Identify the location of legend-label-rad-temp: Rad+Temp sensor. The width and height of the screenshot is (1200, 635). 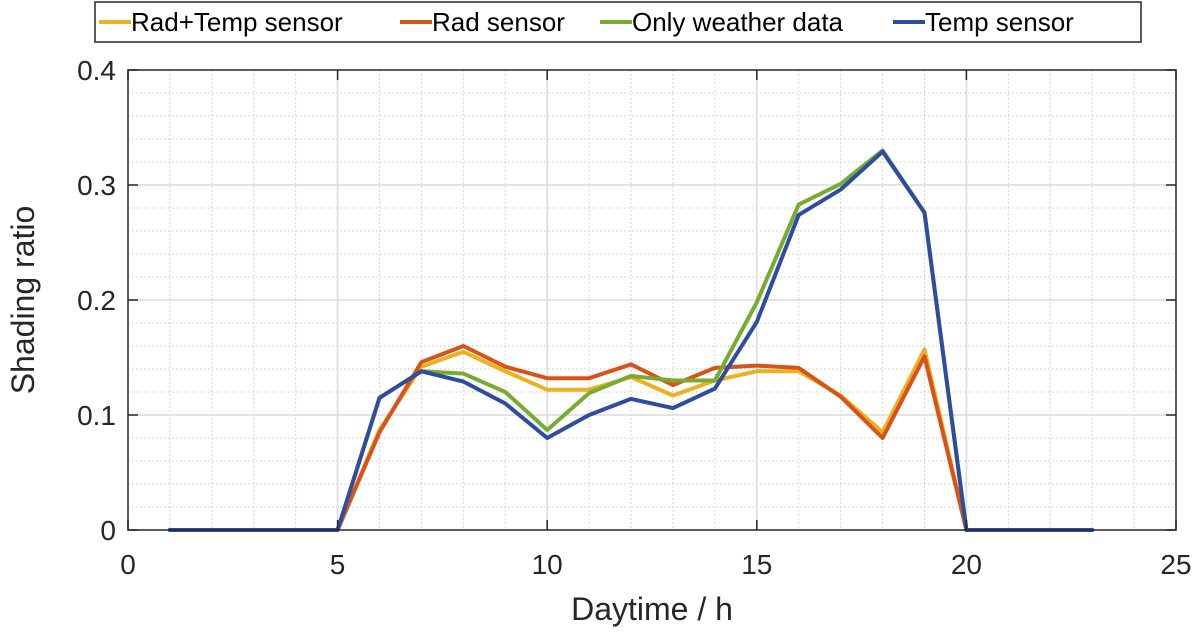
(237, 22).